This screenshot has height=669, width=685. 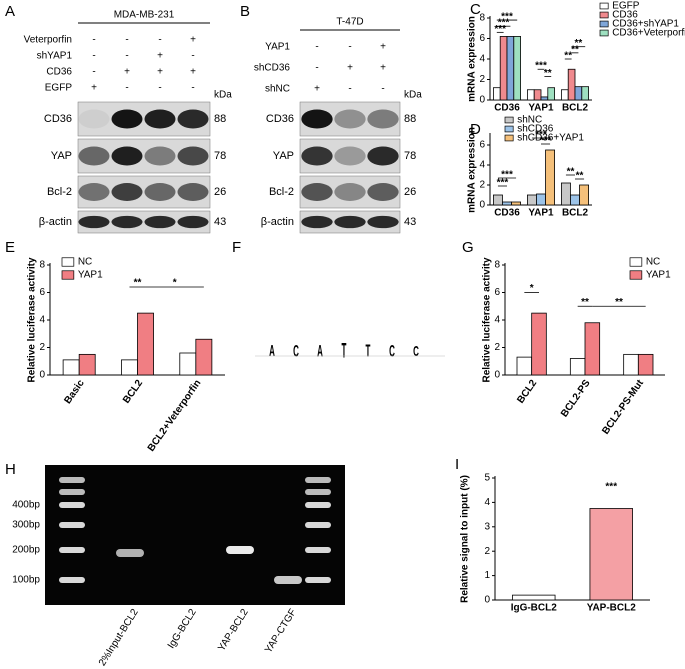 I want to click on marker-label: 300bp, so click(x=26, y=525).